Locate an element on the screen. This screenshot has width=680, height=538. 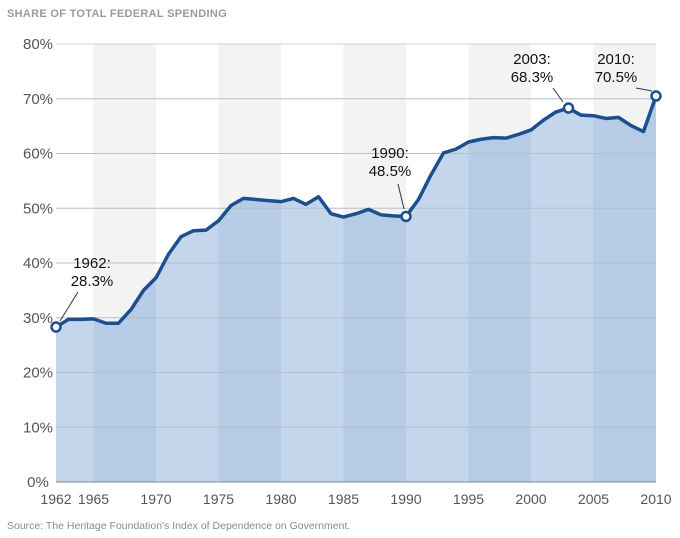
y-tick-label: 10% is located at coordinates (38, 427).